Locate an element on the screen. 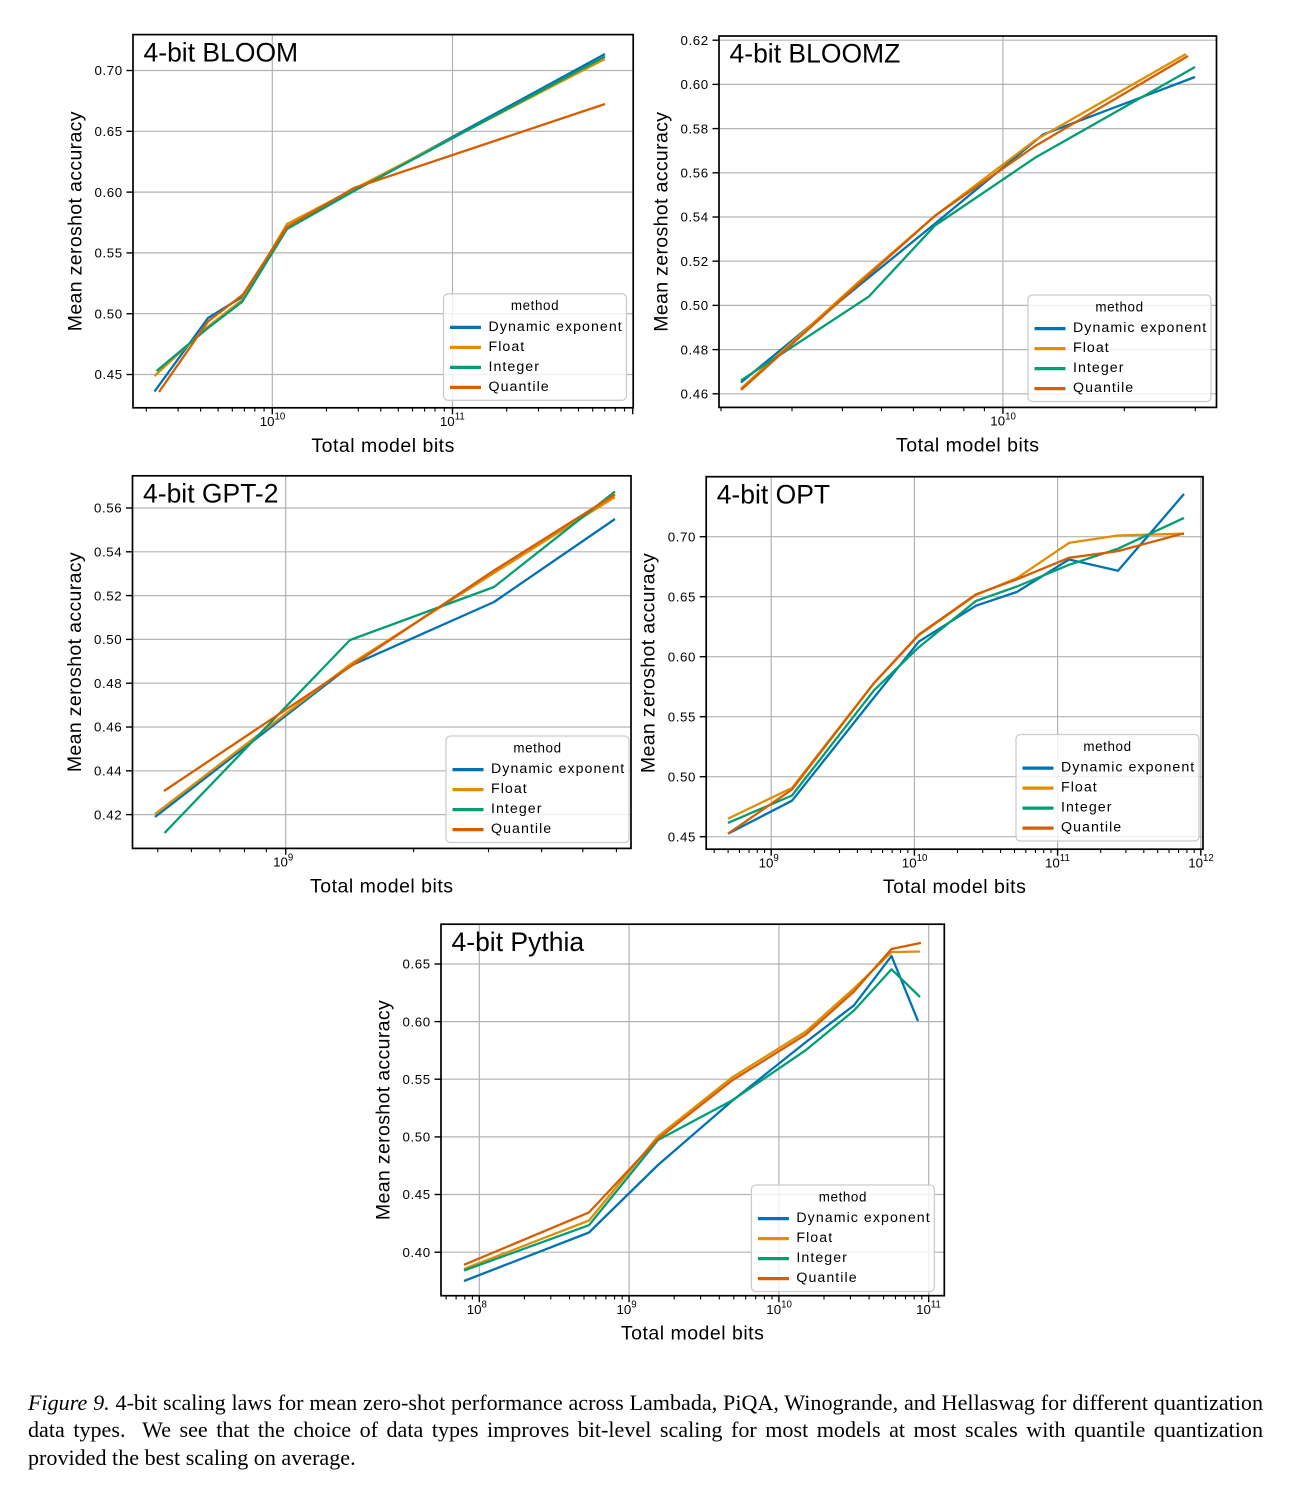 Image resolution: width=1302 pixels, height=1500 pixels. svg-text: 4-bit OPT is located at coordinates (773, 494).